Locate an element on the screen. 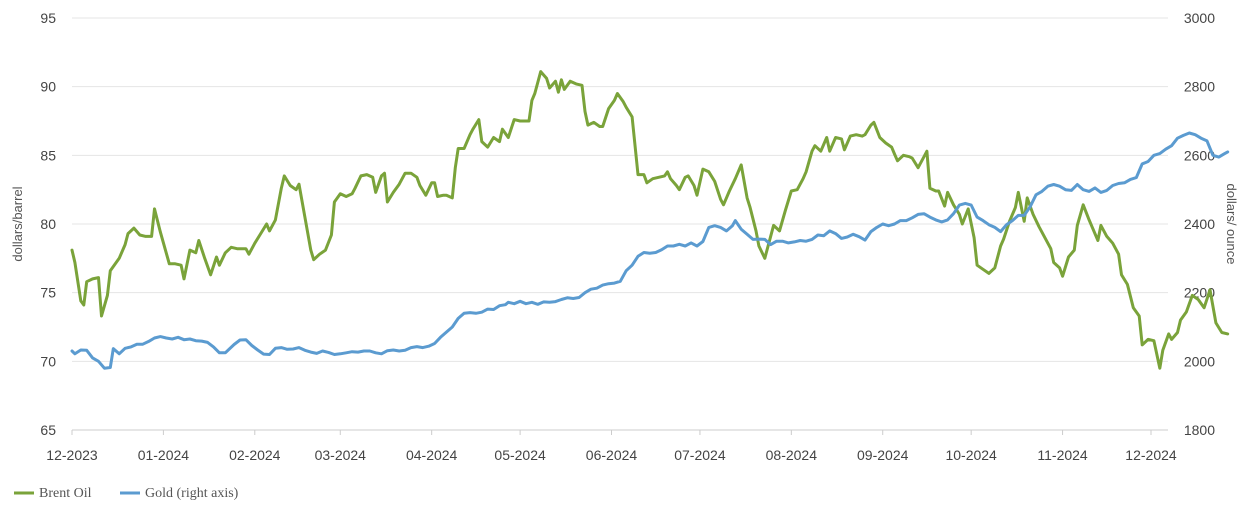 The height and width of the screenshot is (517, 1243). x-tick-label: 02-2024 is located at coordinates (255, 455).